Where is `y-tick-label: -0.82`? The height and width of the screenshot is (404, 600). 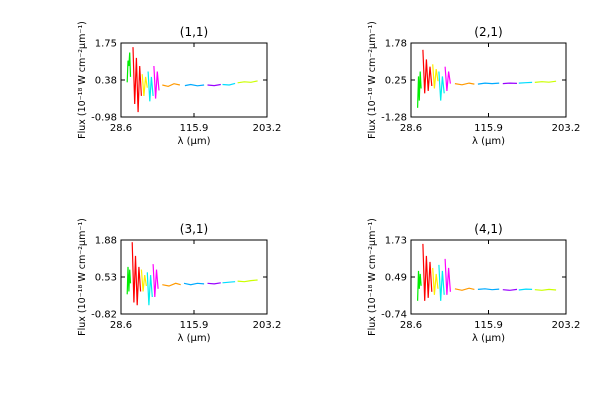
y-tick-label: -0.82 is located at coordinates (104, 315).